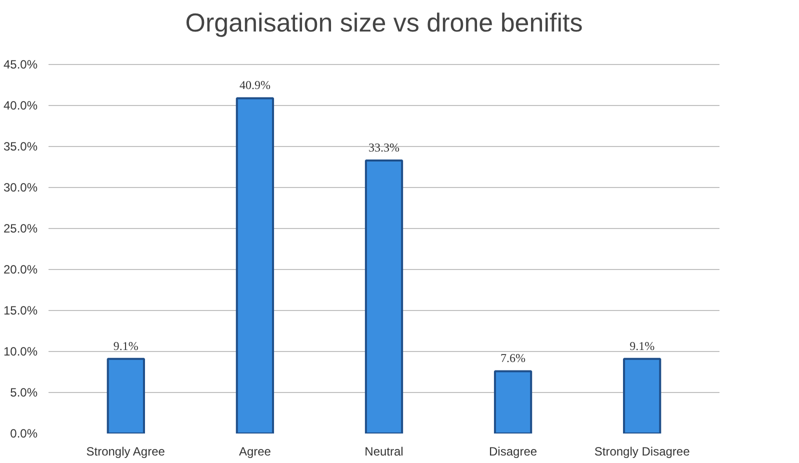 This screenshot has width=799, height=463. What do you see at coordinates (24, 393) in the screenshot?
I see `y-tick-label: 5.0%` at bounding box center [24, 393].